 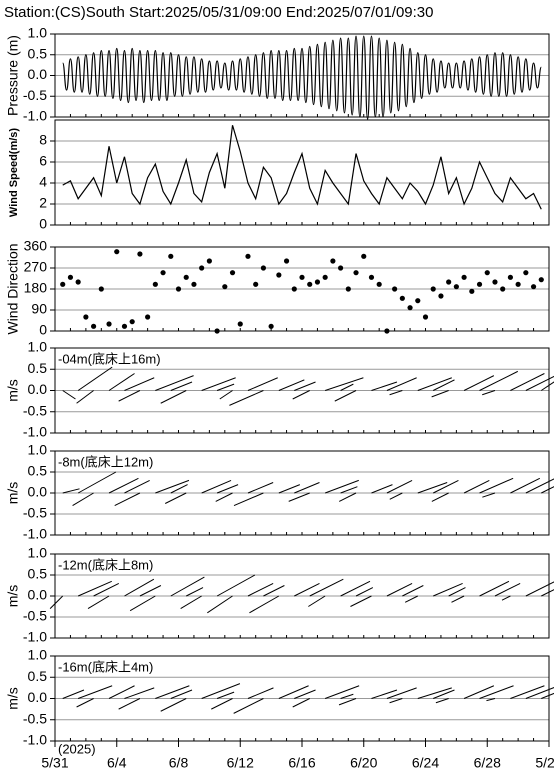 I want to click on panel-frame, so click(x=302, y=172).